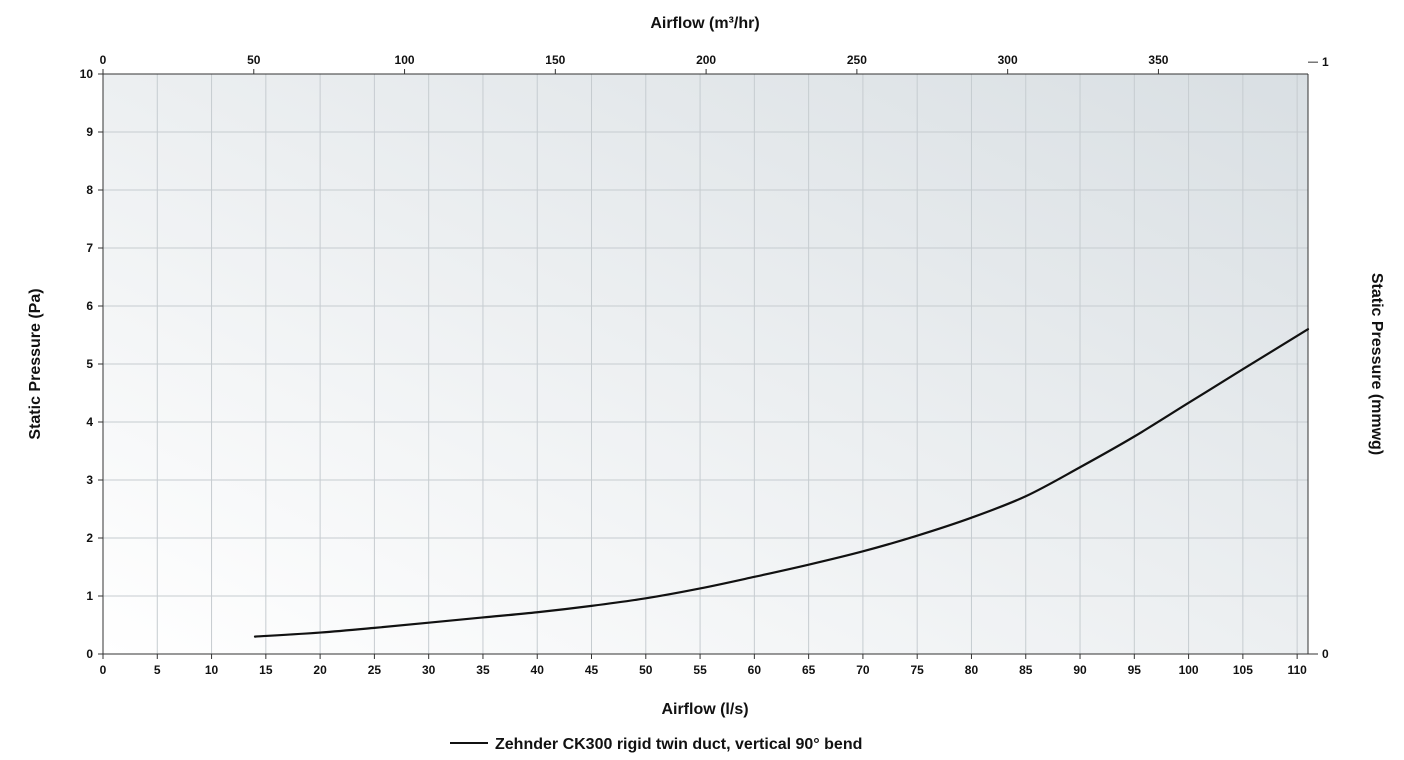 Image resolution: width=1404 pixels, height=760 pixels. I want to click on x-top-tick-label: 350, so click(1158, 60).